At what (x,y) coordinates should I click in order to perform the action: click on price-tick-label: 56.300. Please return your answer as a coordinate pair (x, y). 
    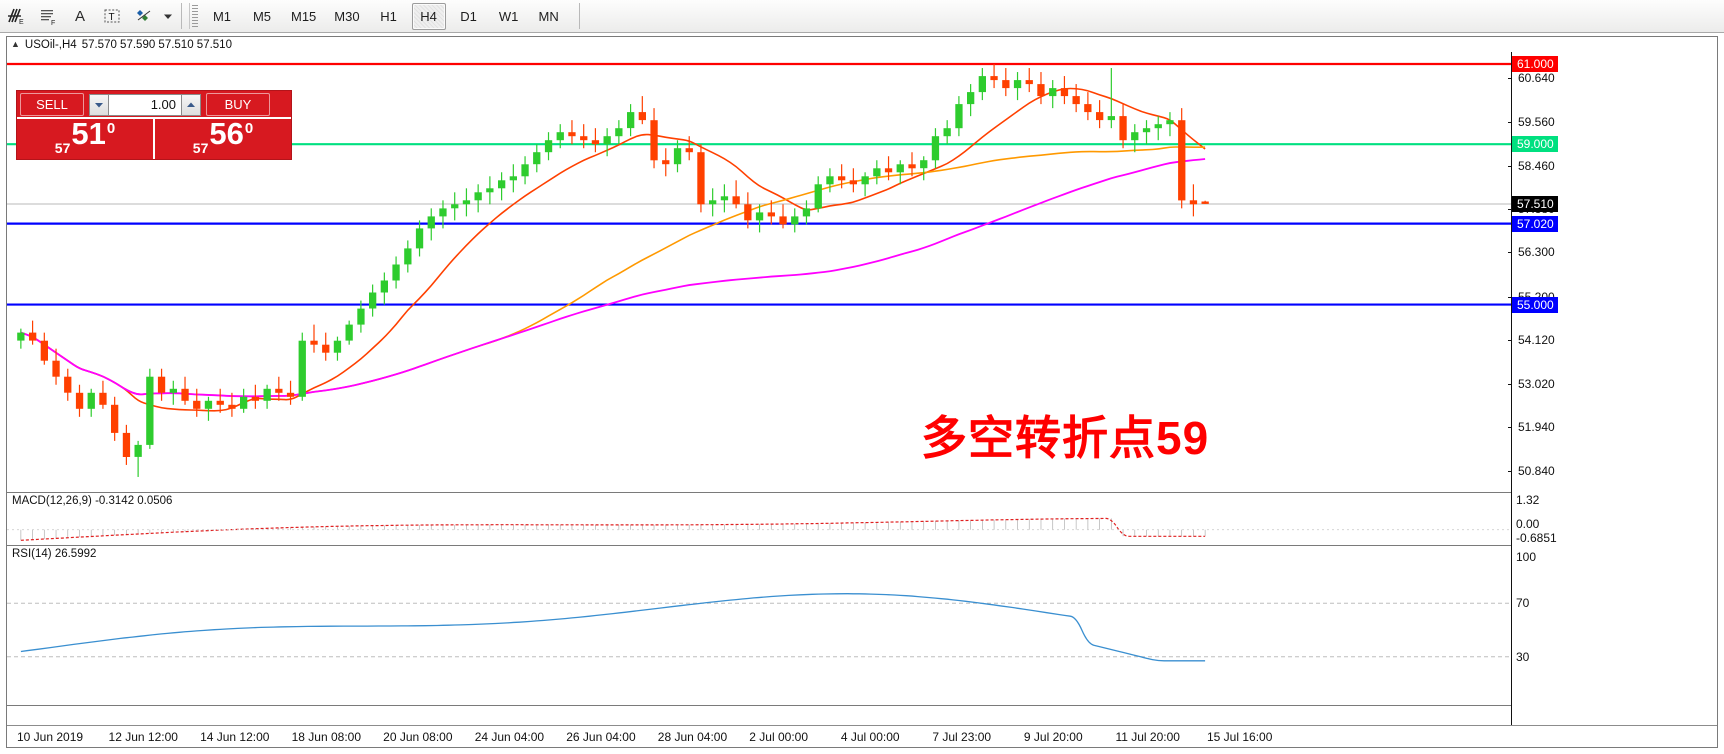
    Looking at the image, I should click on (1536, 252).